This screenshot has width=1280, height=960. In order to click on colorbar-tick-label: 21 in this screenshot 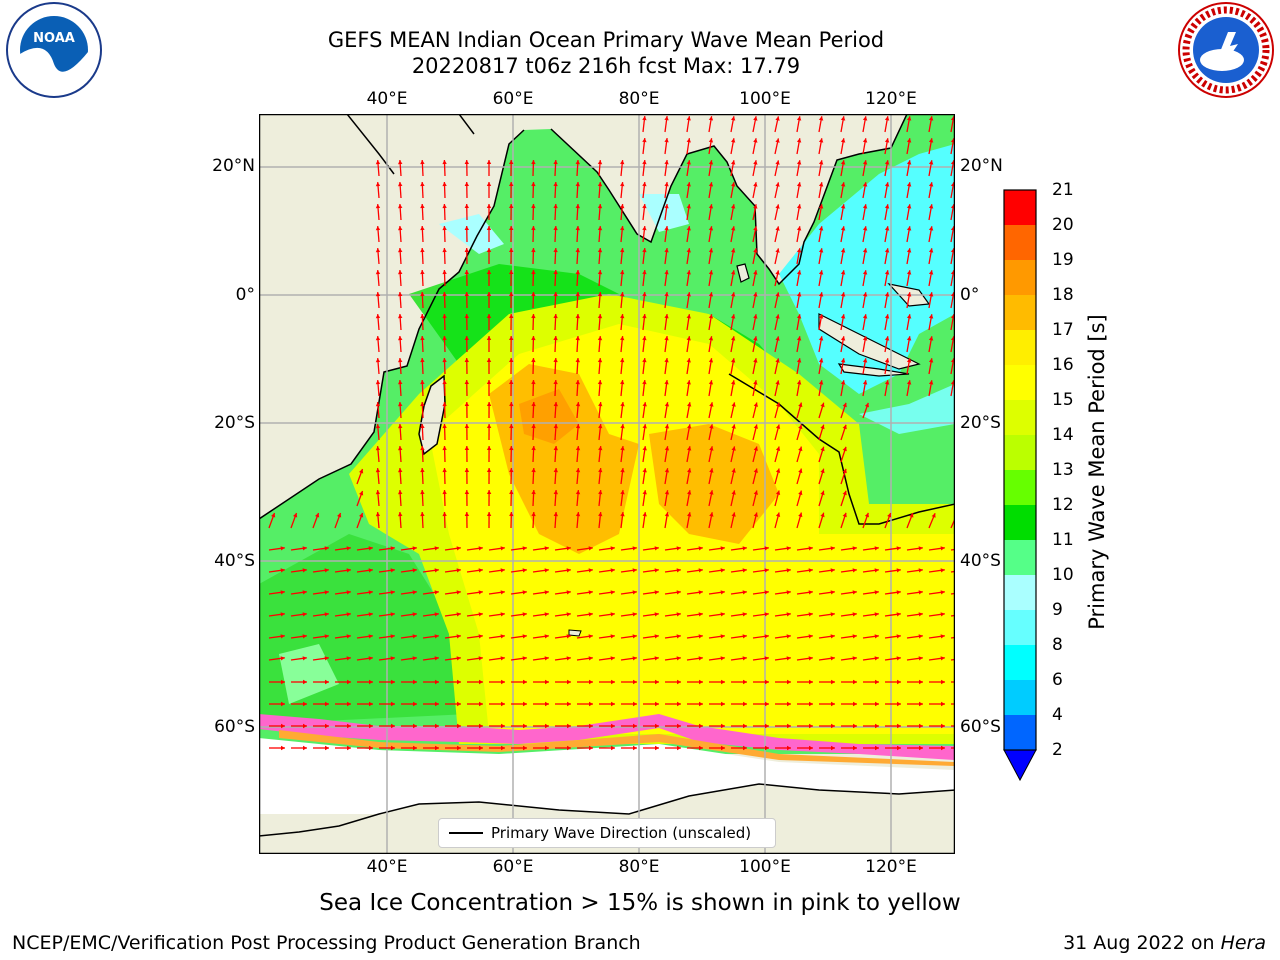, I will do `click(1063, 190)`.